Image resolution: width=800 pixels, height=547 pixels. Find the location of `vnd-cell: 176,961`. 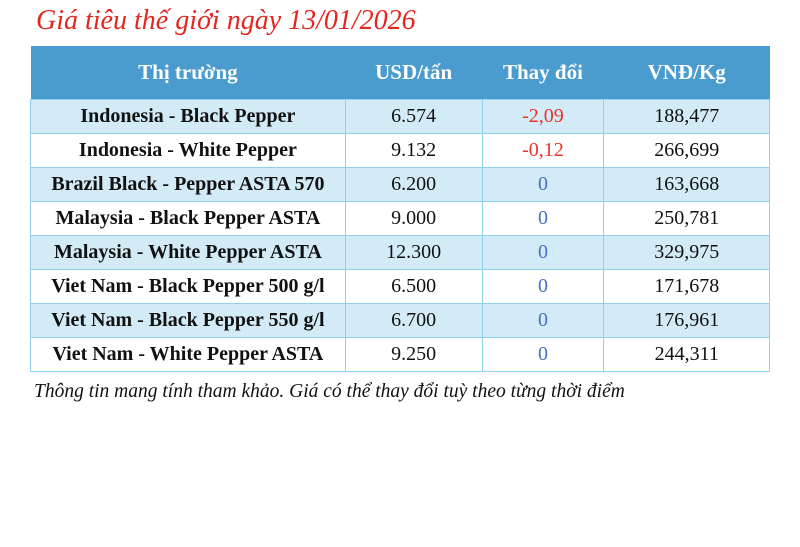

vnd-cell: 176,961 is located at coordinates (686, 320).